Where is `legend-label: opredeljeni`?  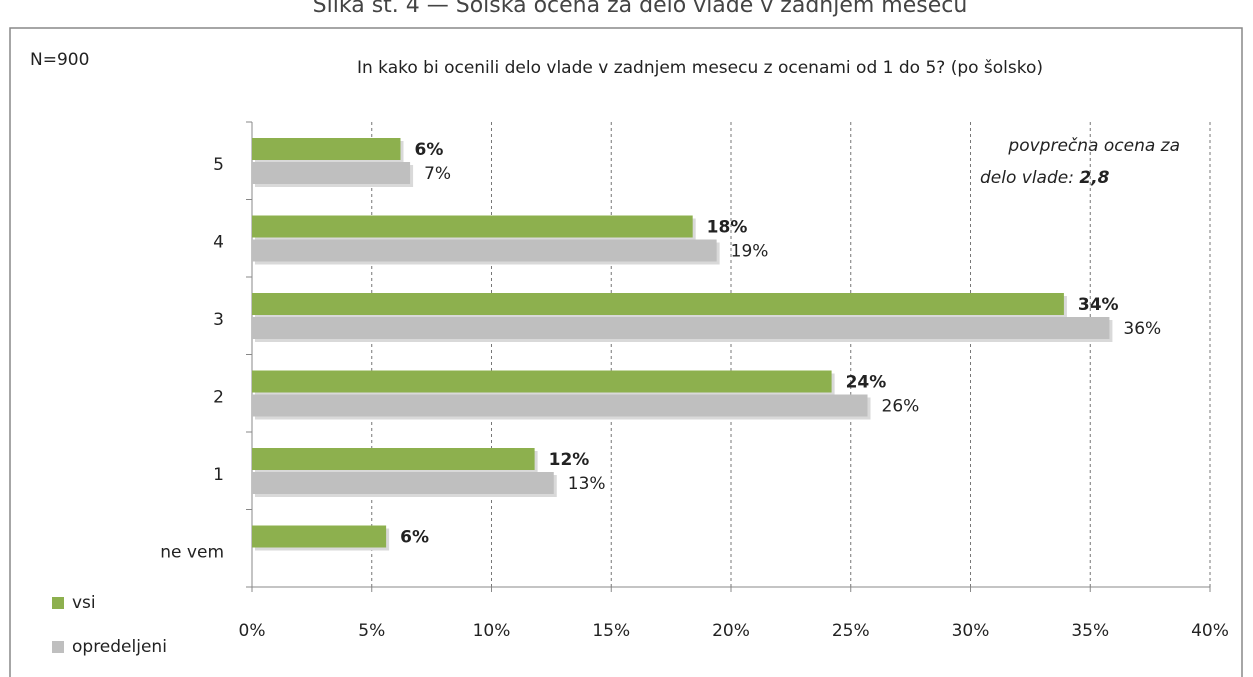
legend-label: opredeljeni is located at coordinates (119, 647).